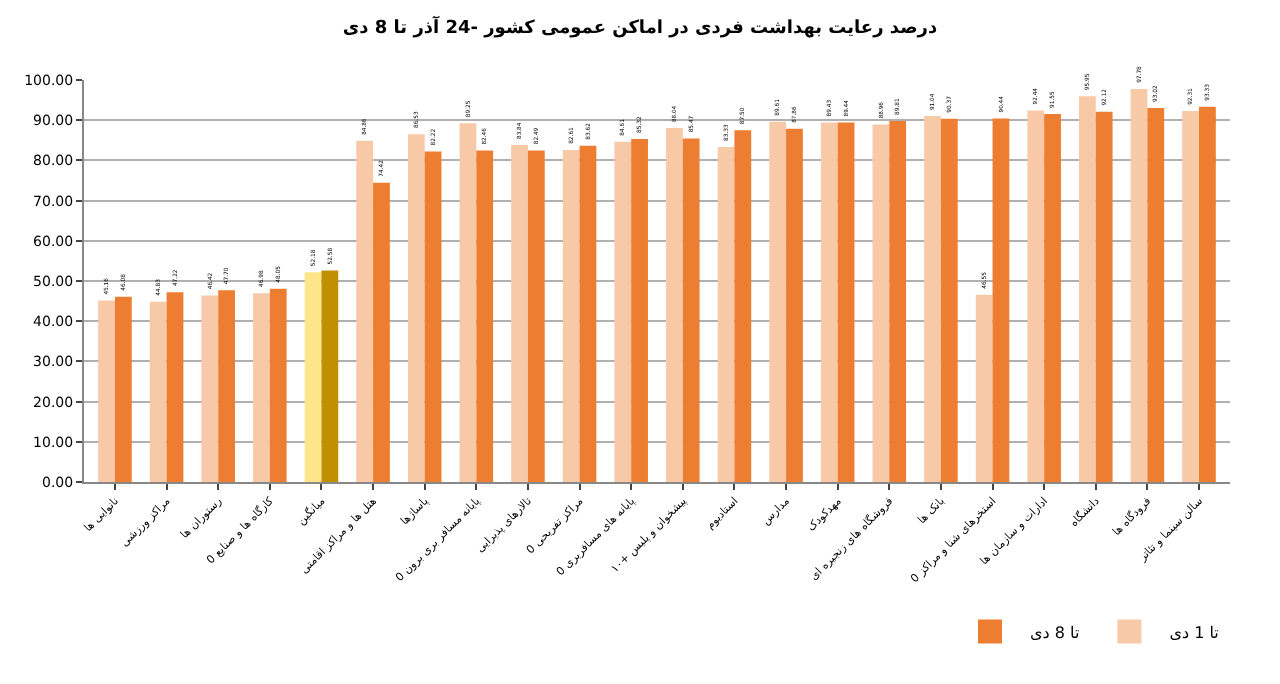 The height and width of the screenshot is (684, 1280). I want to click on legend-label: تا 8 دی, so click(1055, 632).